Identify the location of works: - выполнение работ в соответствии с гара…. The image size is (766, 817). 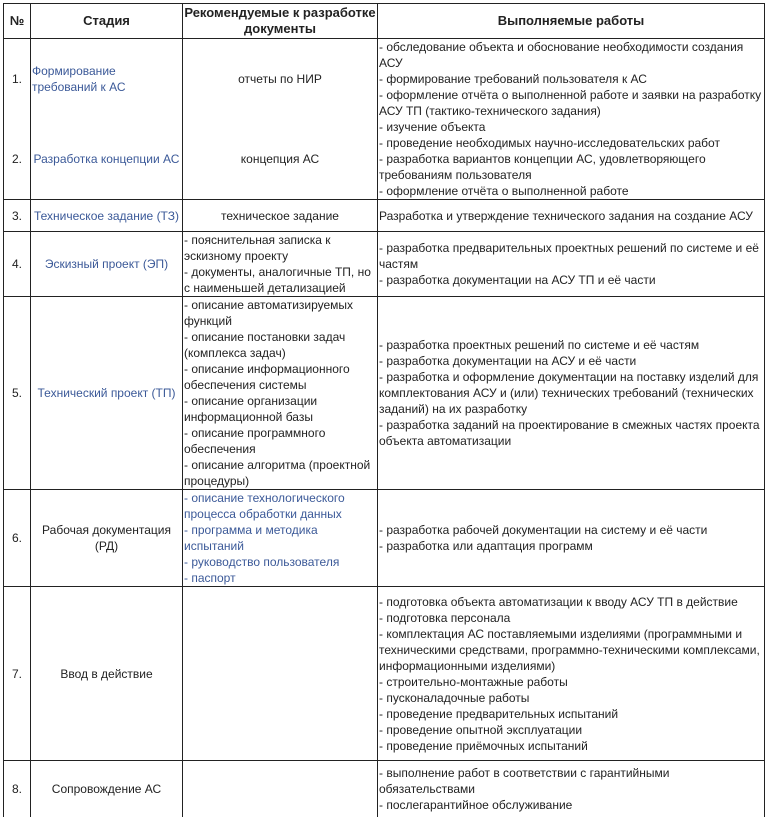
(571, 788).